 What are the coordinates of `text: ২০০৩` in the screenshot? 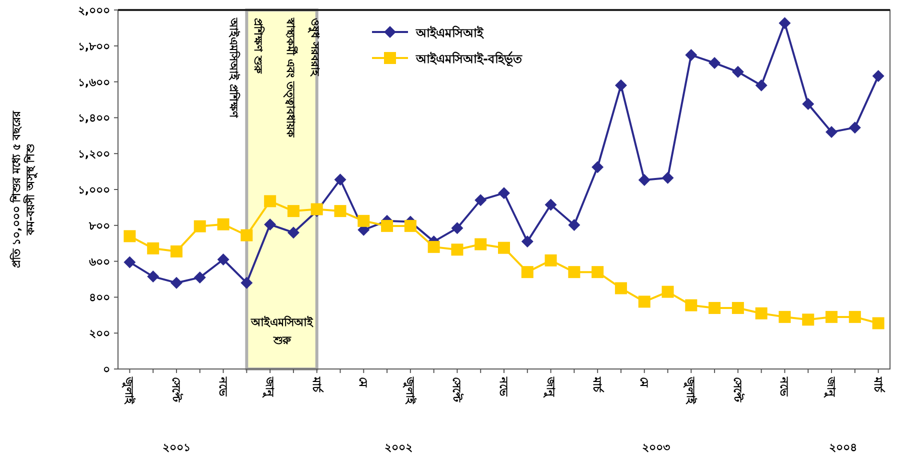 It's located at (656, 447).